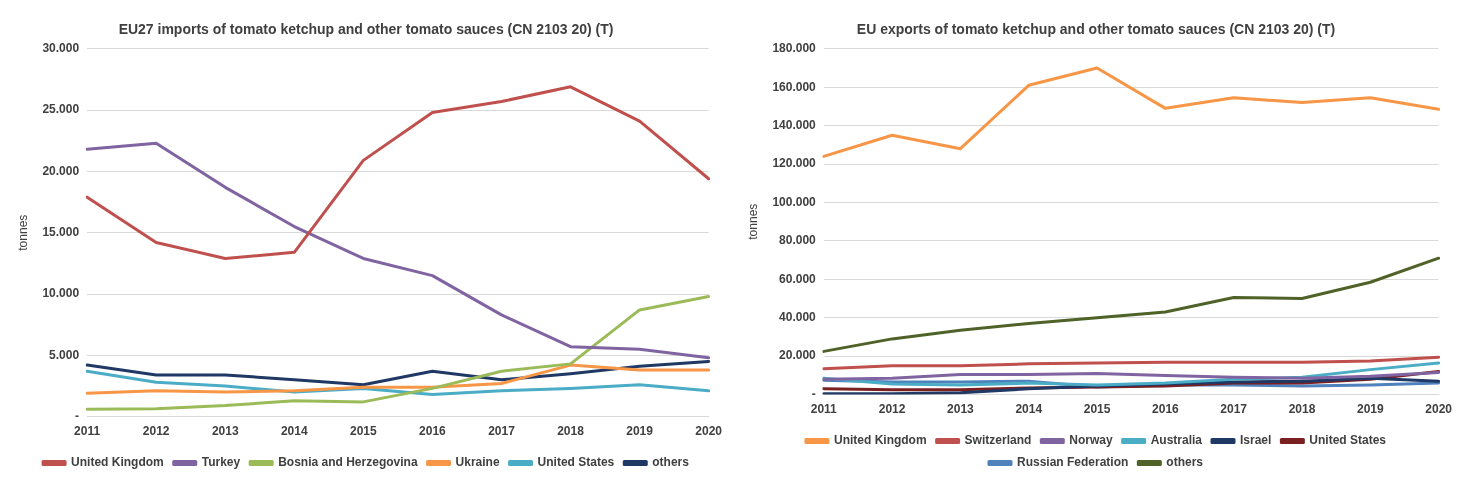  I want to click on chart-title: EU exports of tomato ketchup and other tomato sauces (CN 2103 20) (T), so click(1096, 29).